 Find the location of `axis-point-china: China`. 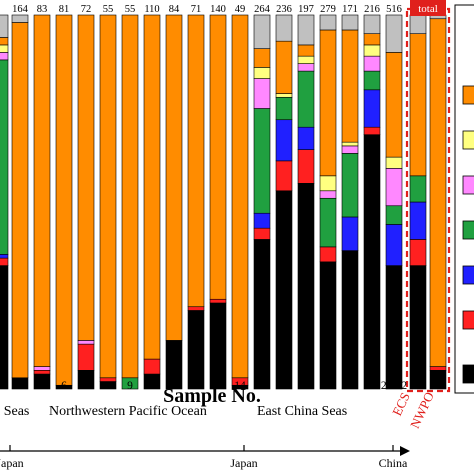

axis-point-china: China is located at coordinates (393, 463).